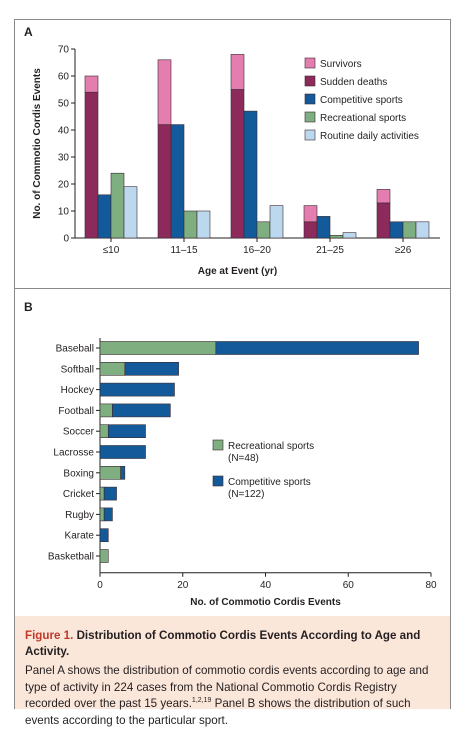 This screenshot has width=465, height=729. I want to click on legend-count: (N=48), so click(243, 458).